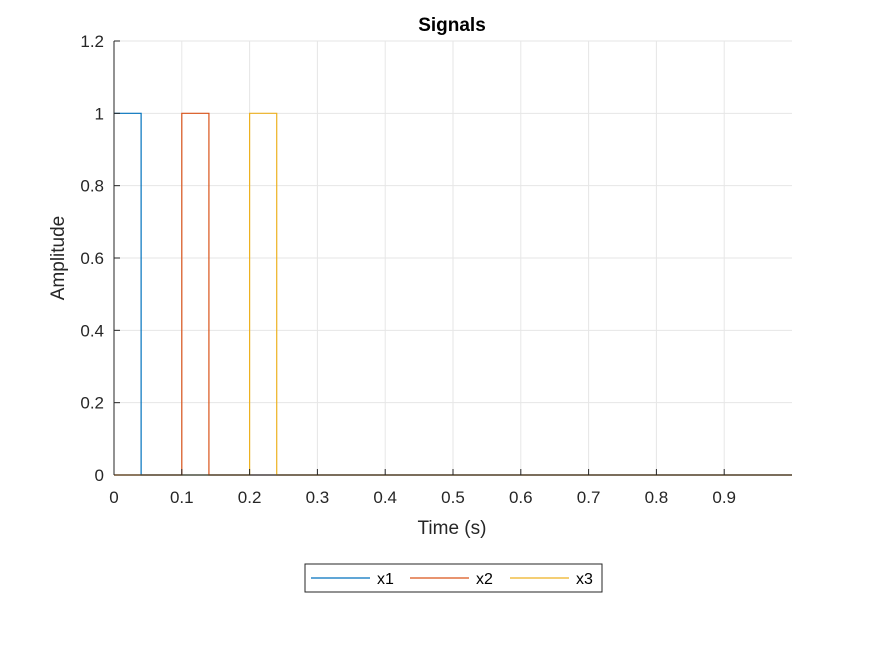 This screenshot has height=661, width=875. Describe the element at coordinates (385, 497) in the screenshot. I see `x-tick-label: 0.4` at that location.